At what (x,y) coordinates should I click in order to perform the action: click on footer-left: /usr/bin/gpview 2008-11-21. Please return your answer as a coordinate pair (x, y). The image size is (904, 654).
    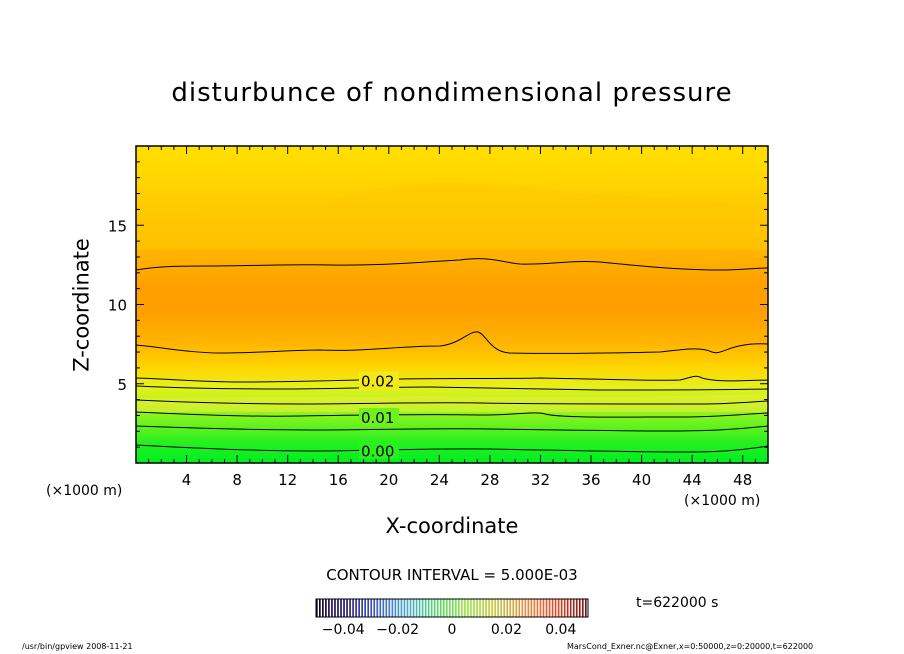
    Looking at the image, I should click on (77, 646).